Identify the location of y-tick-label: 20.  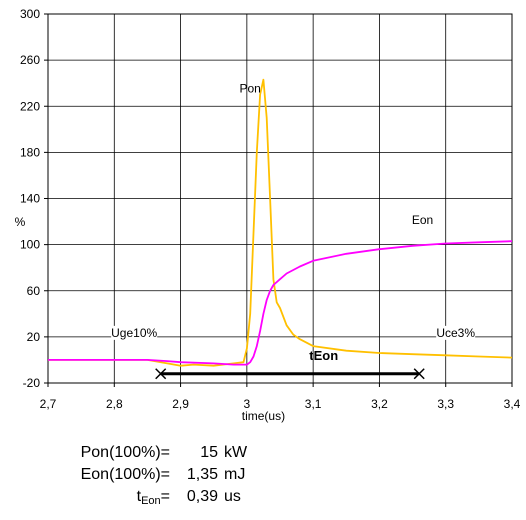
(34, 337).